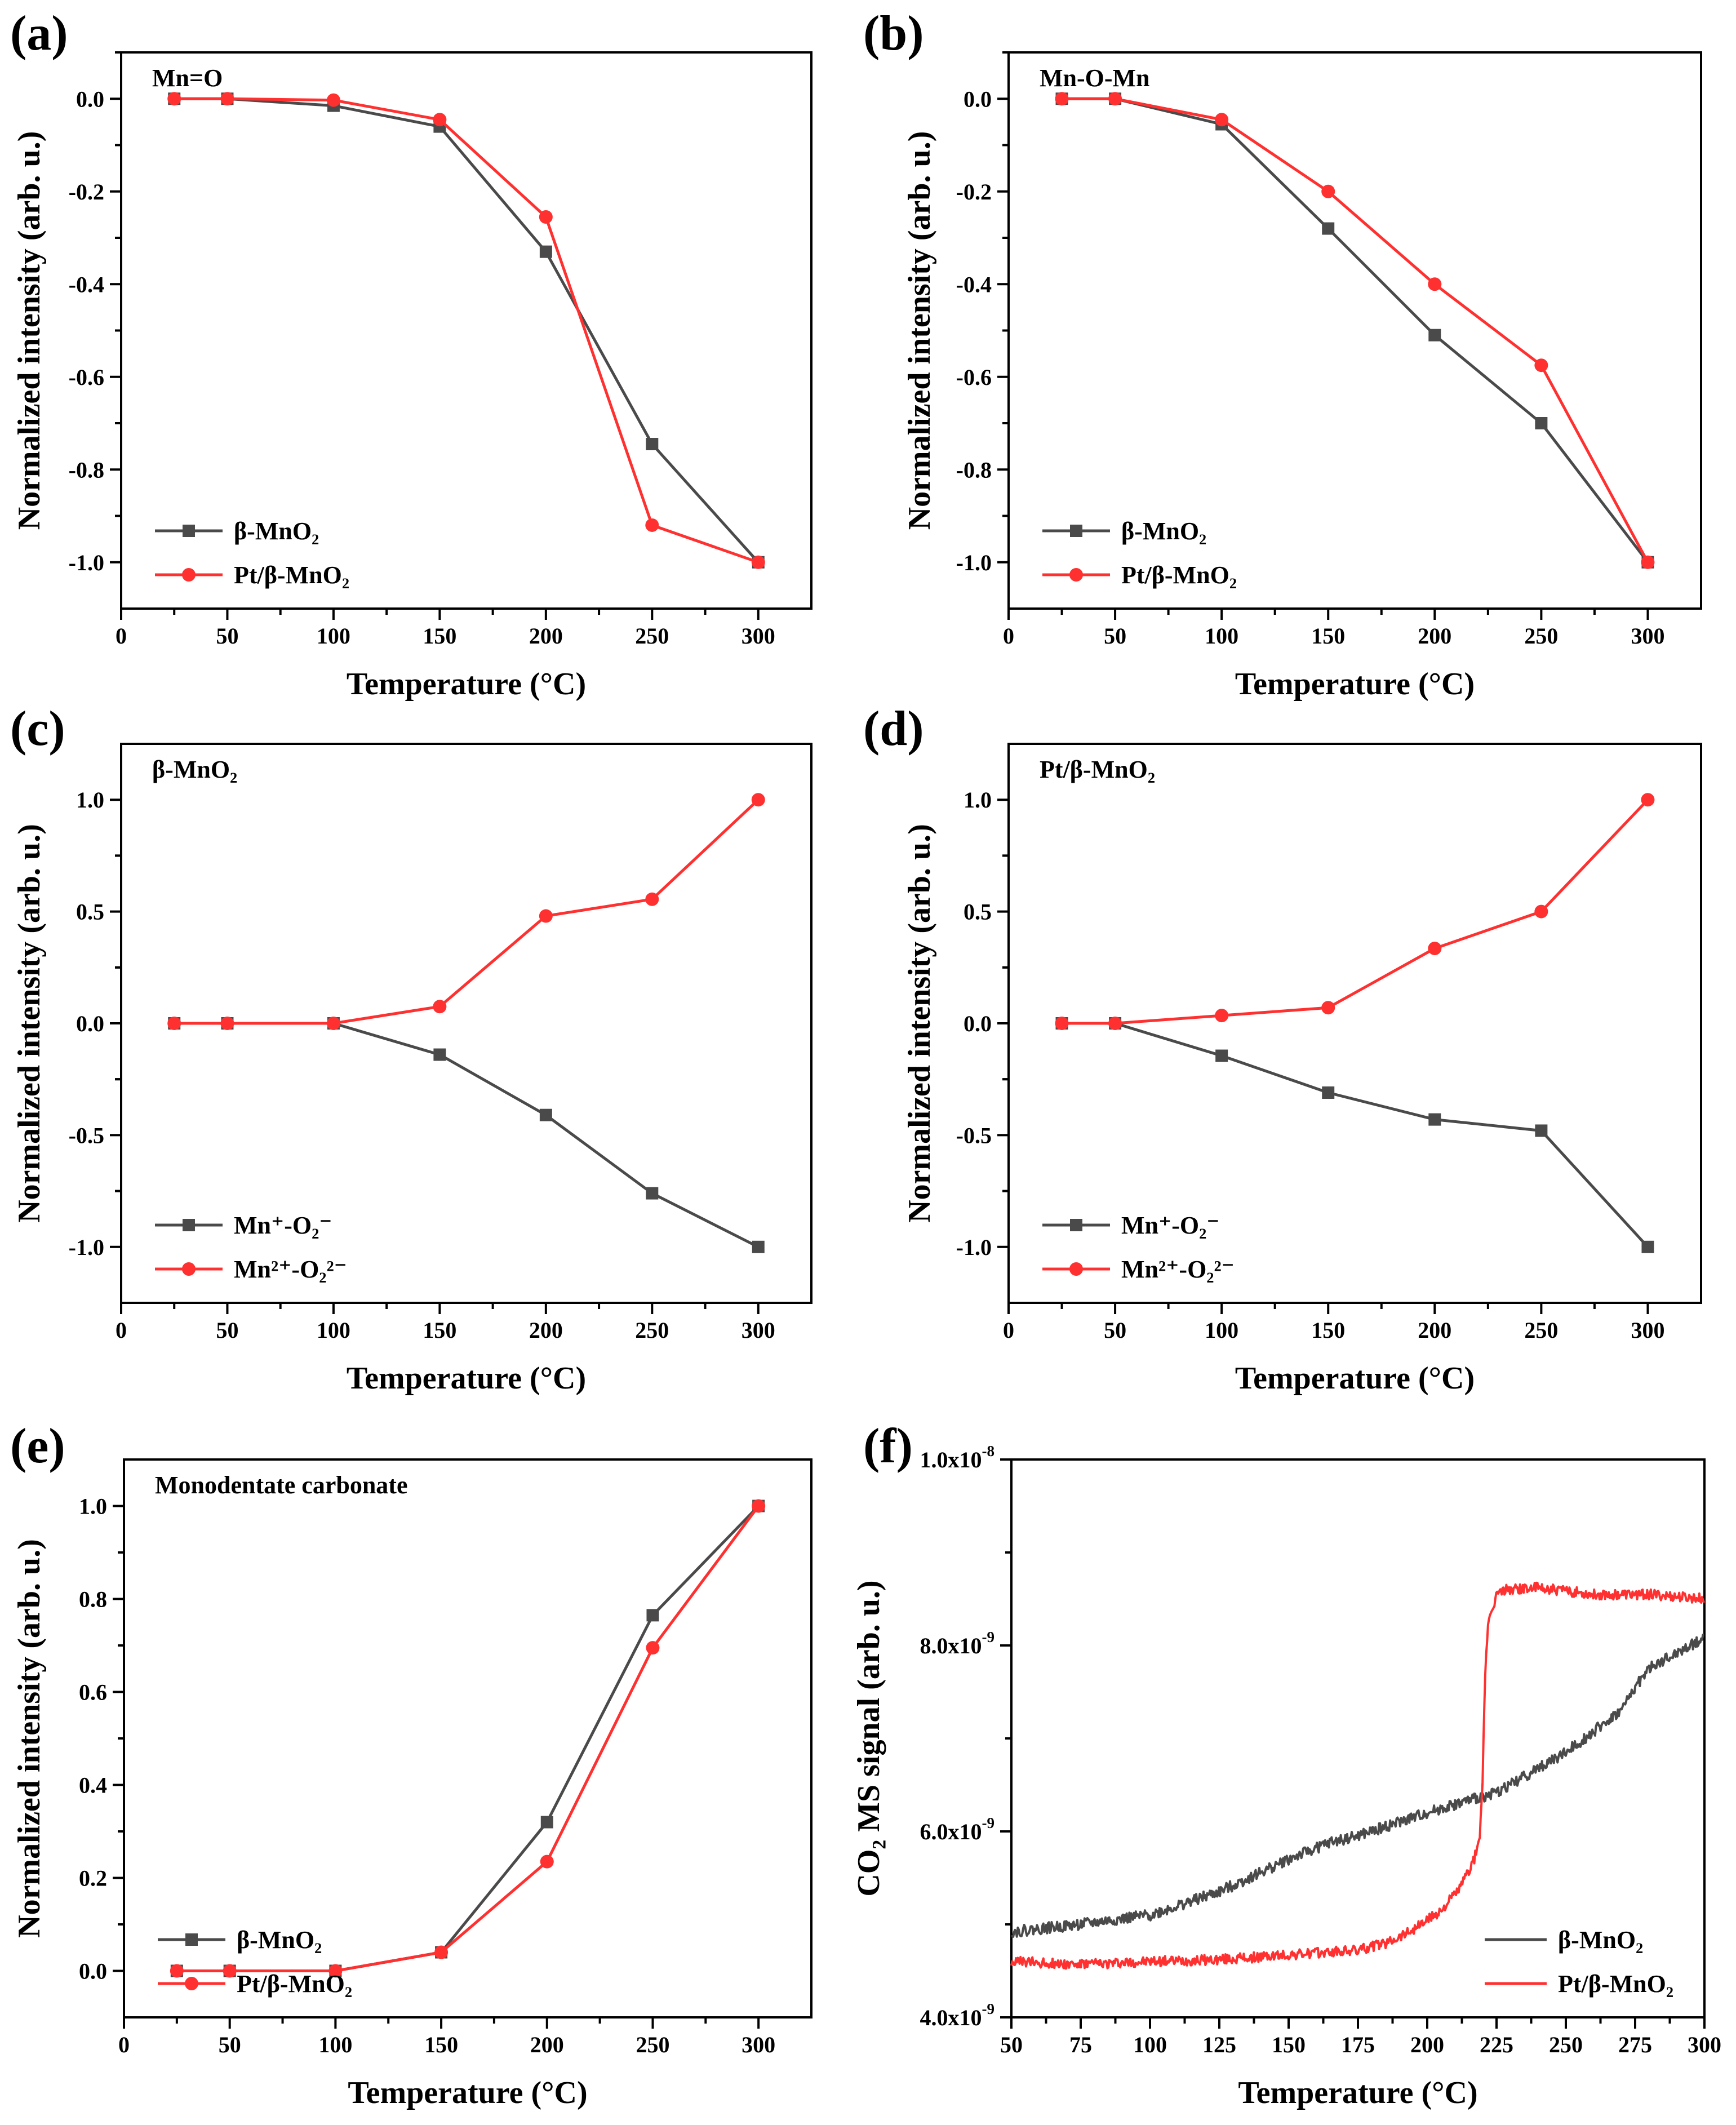 This screenshot has height=2125, width=1736. Describe the element at coordinates (1358, 2044) in the screenshot. I see `x-tick-label: 175` at that location.